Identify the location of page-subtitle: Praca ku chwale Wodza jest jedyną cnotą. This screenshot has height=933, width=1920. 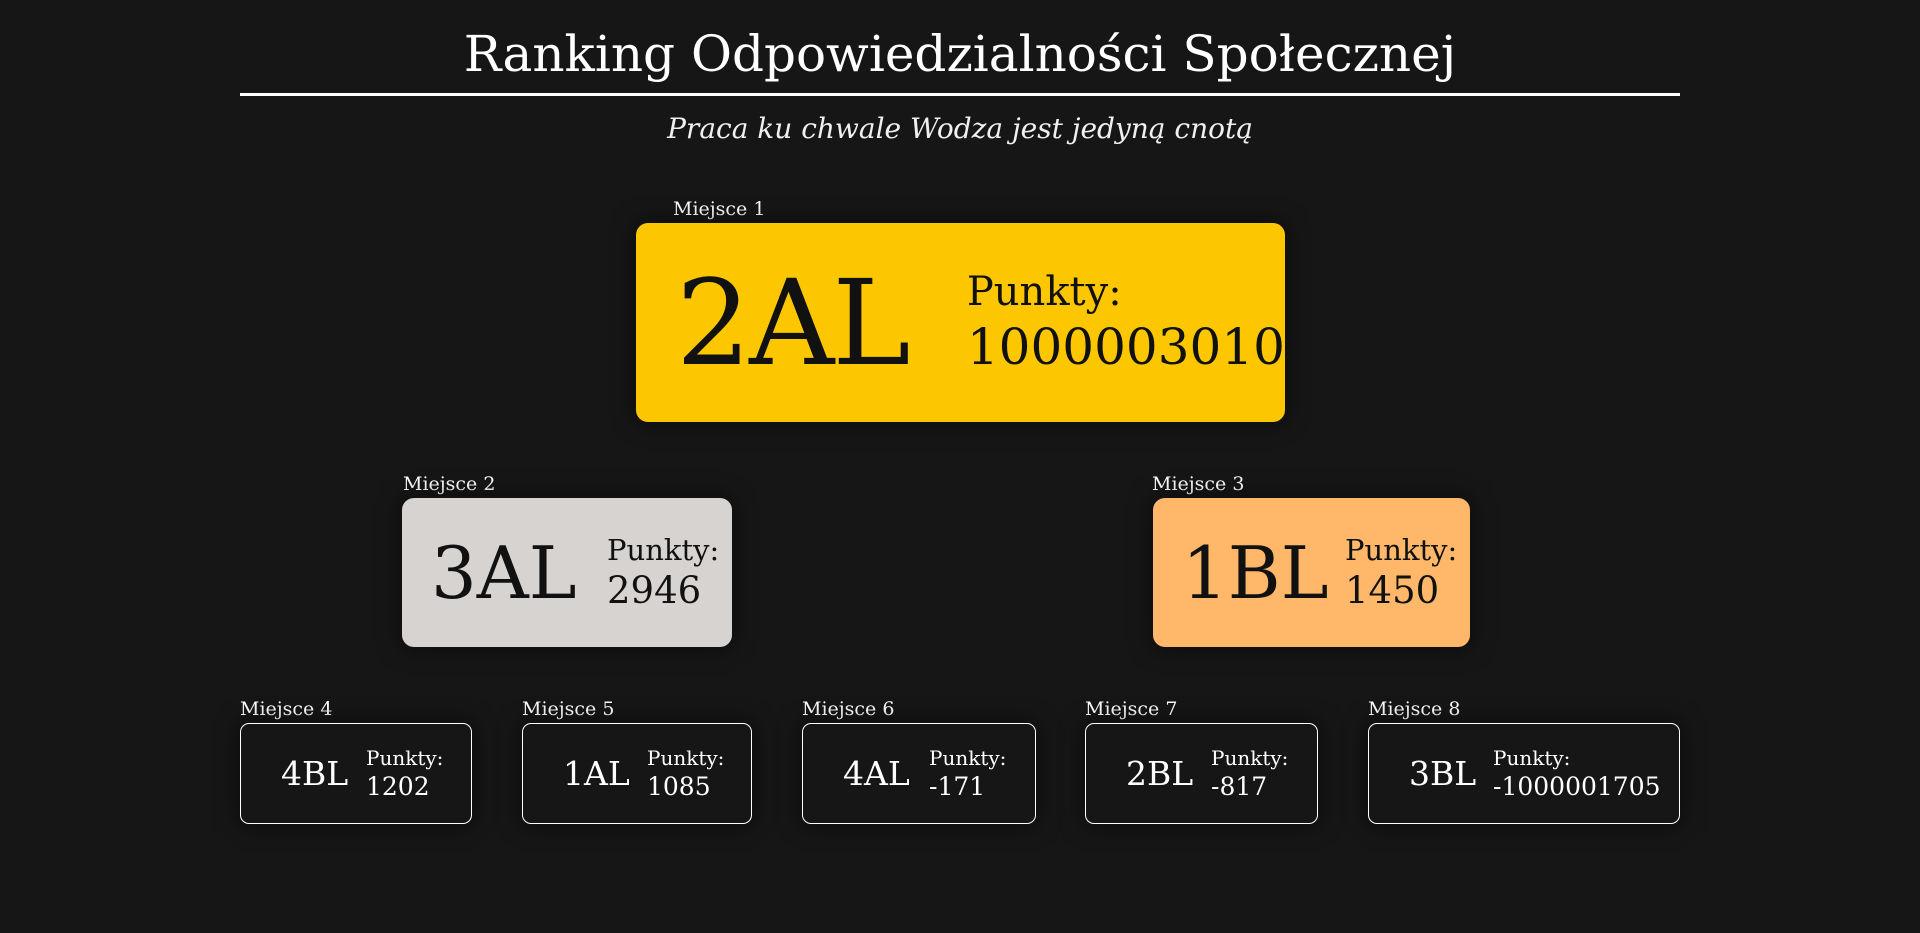
(960, 128).